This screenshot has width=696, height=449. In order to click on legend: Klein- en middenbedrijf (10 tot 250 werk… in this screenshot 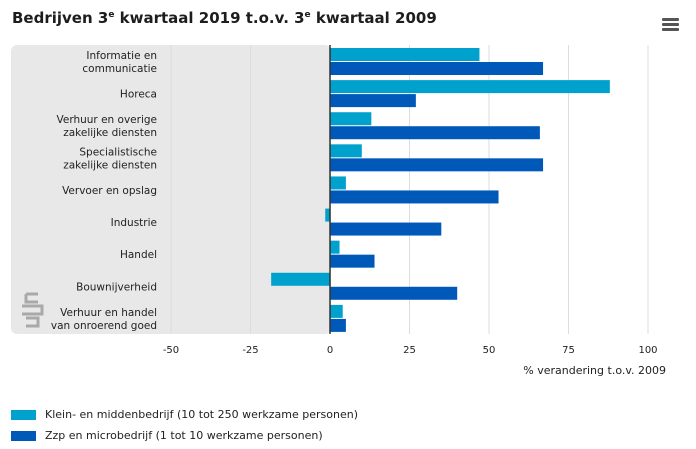, I will do `click(184, 425)`.